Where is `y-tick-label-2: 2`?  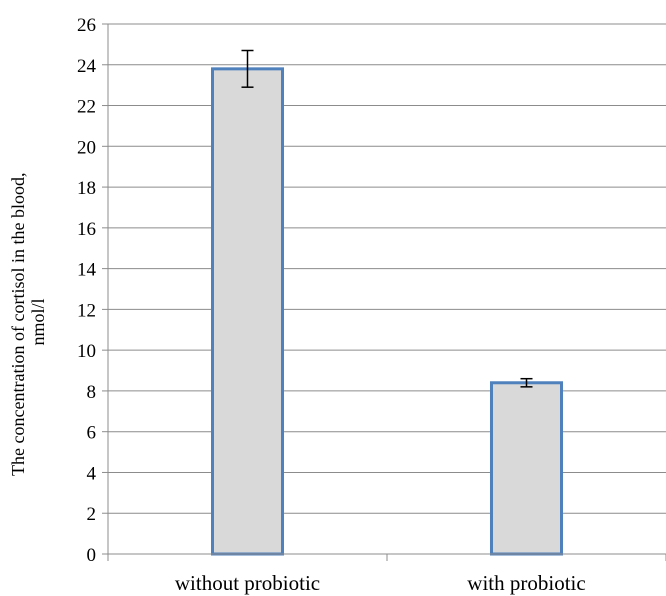 y-tick-label-2: 2 is located at coordinates (92, 514).